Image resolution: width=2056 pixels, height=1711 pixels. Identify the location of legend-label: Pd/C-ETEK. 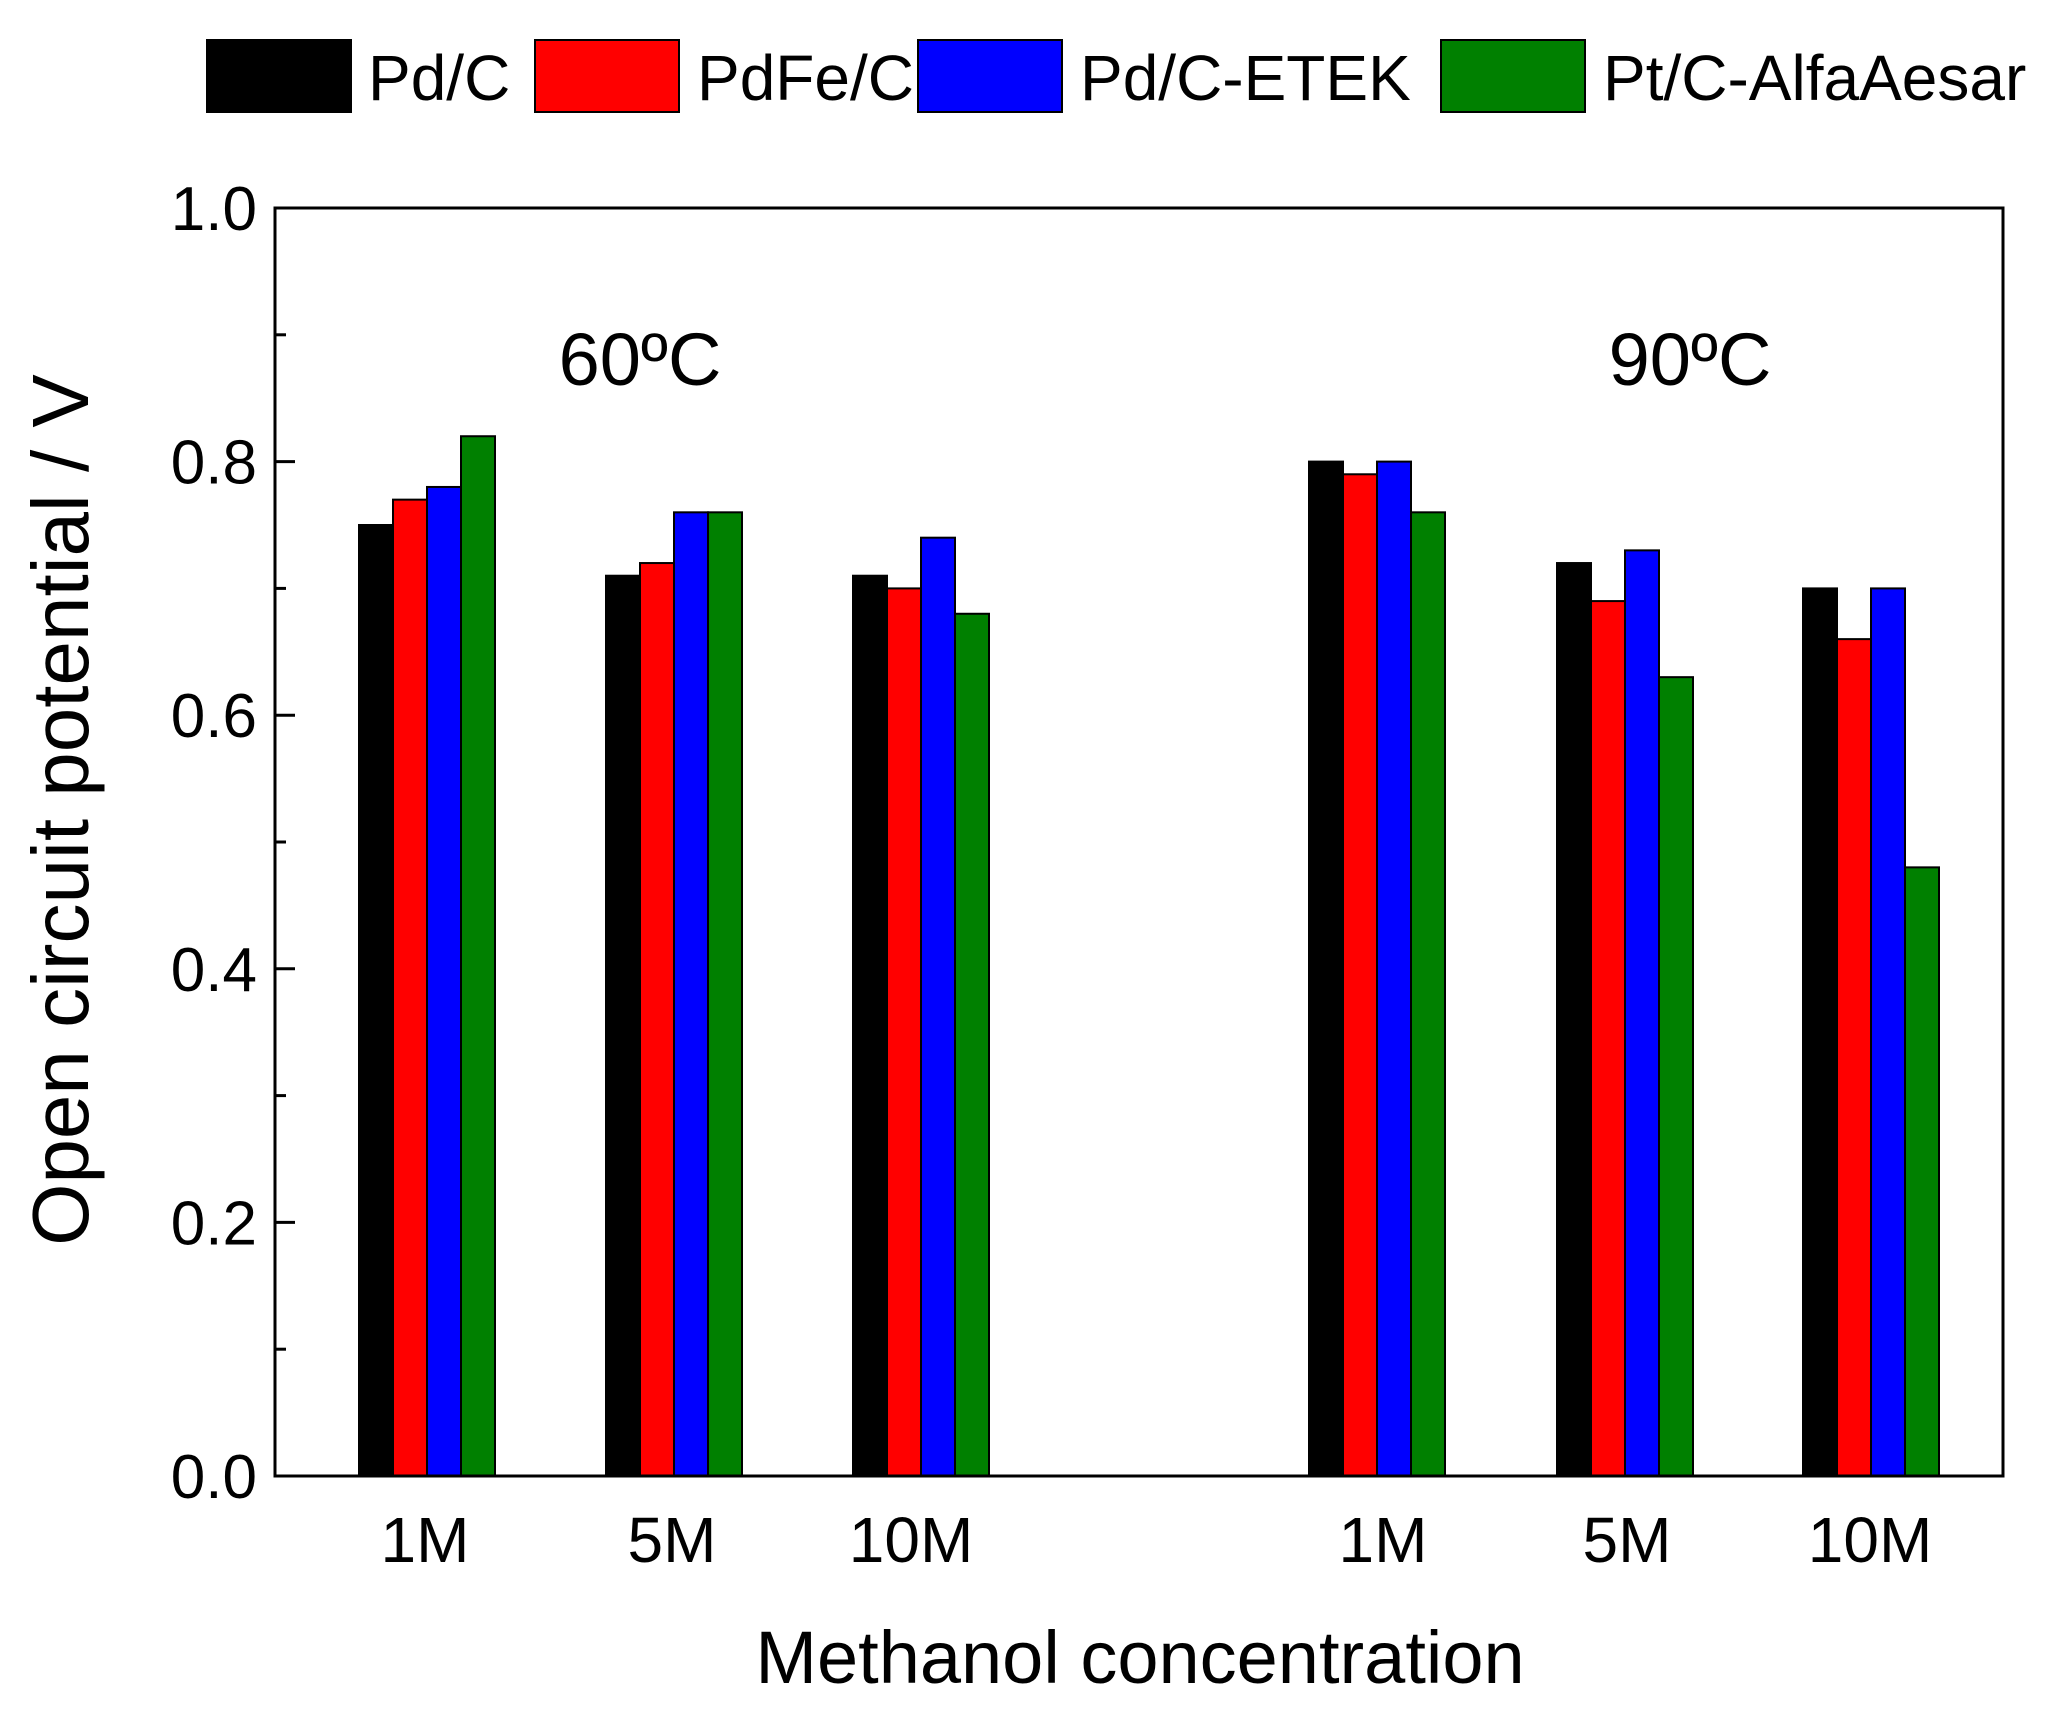
(1245, 78).